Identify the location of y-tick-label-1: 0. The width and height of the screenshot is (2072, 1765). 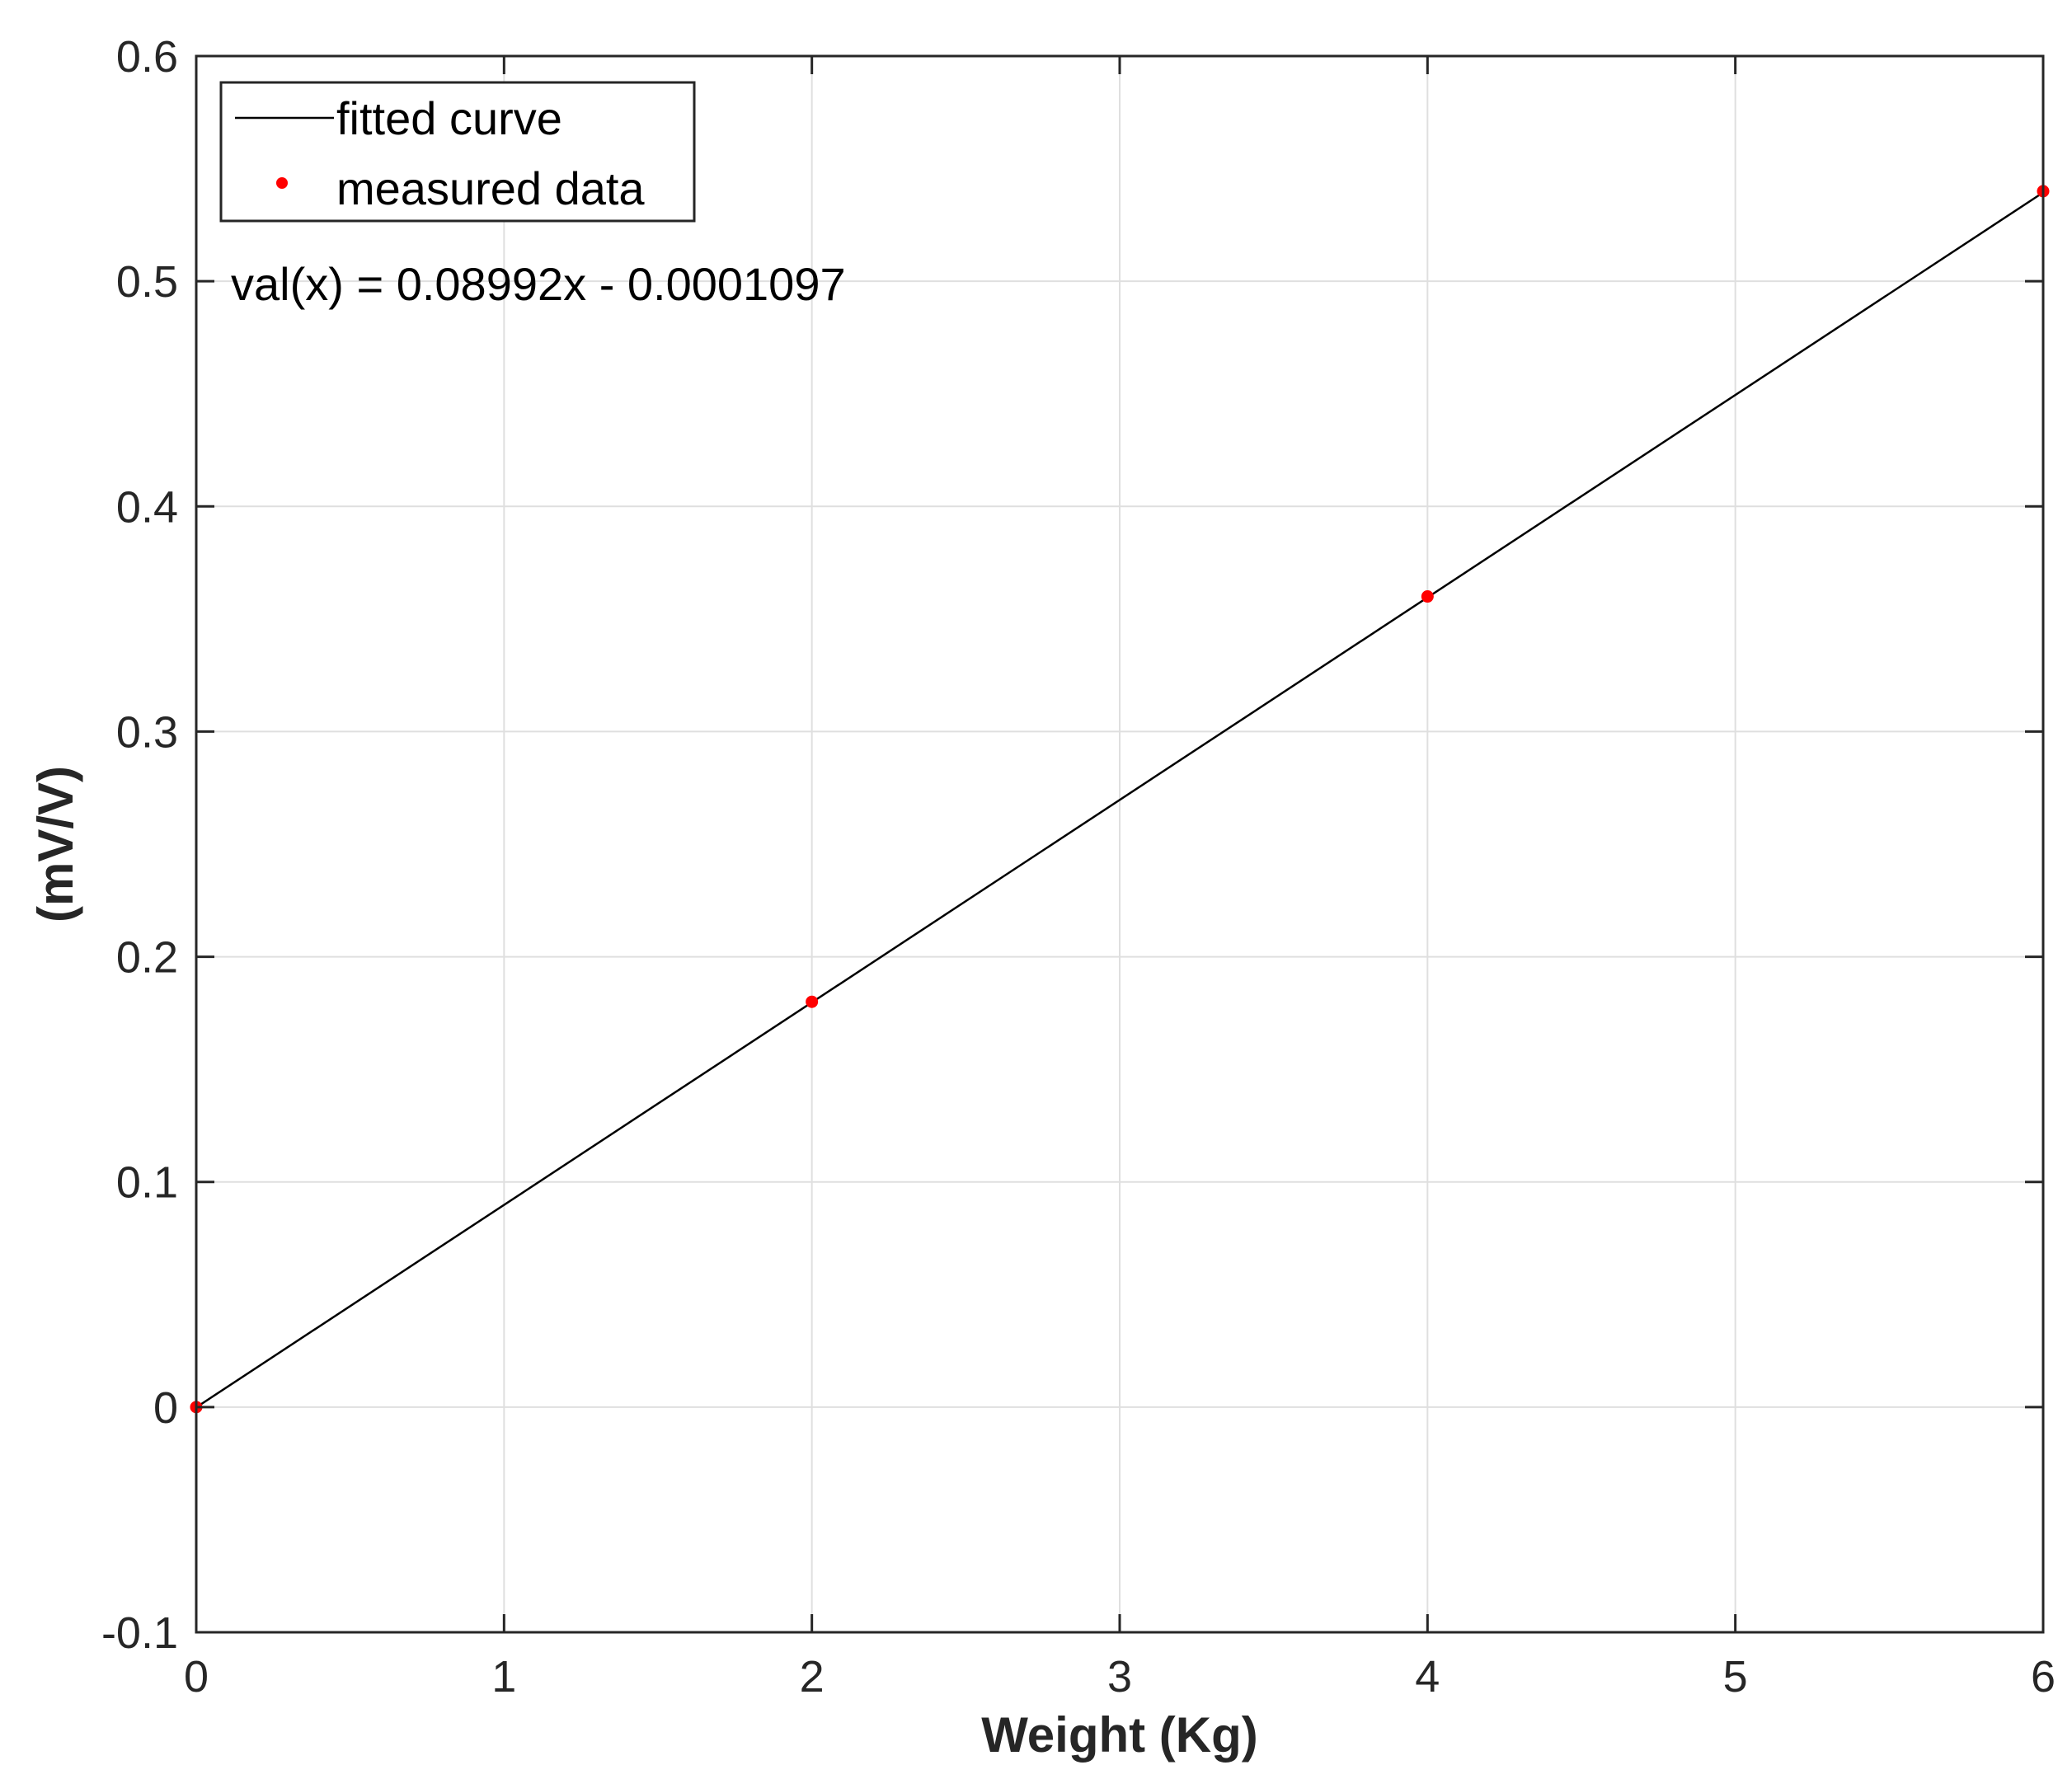
(166, 1408).